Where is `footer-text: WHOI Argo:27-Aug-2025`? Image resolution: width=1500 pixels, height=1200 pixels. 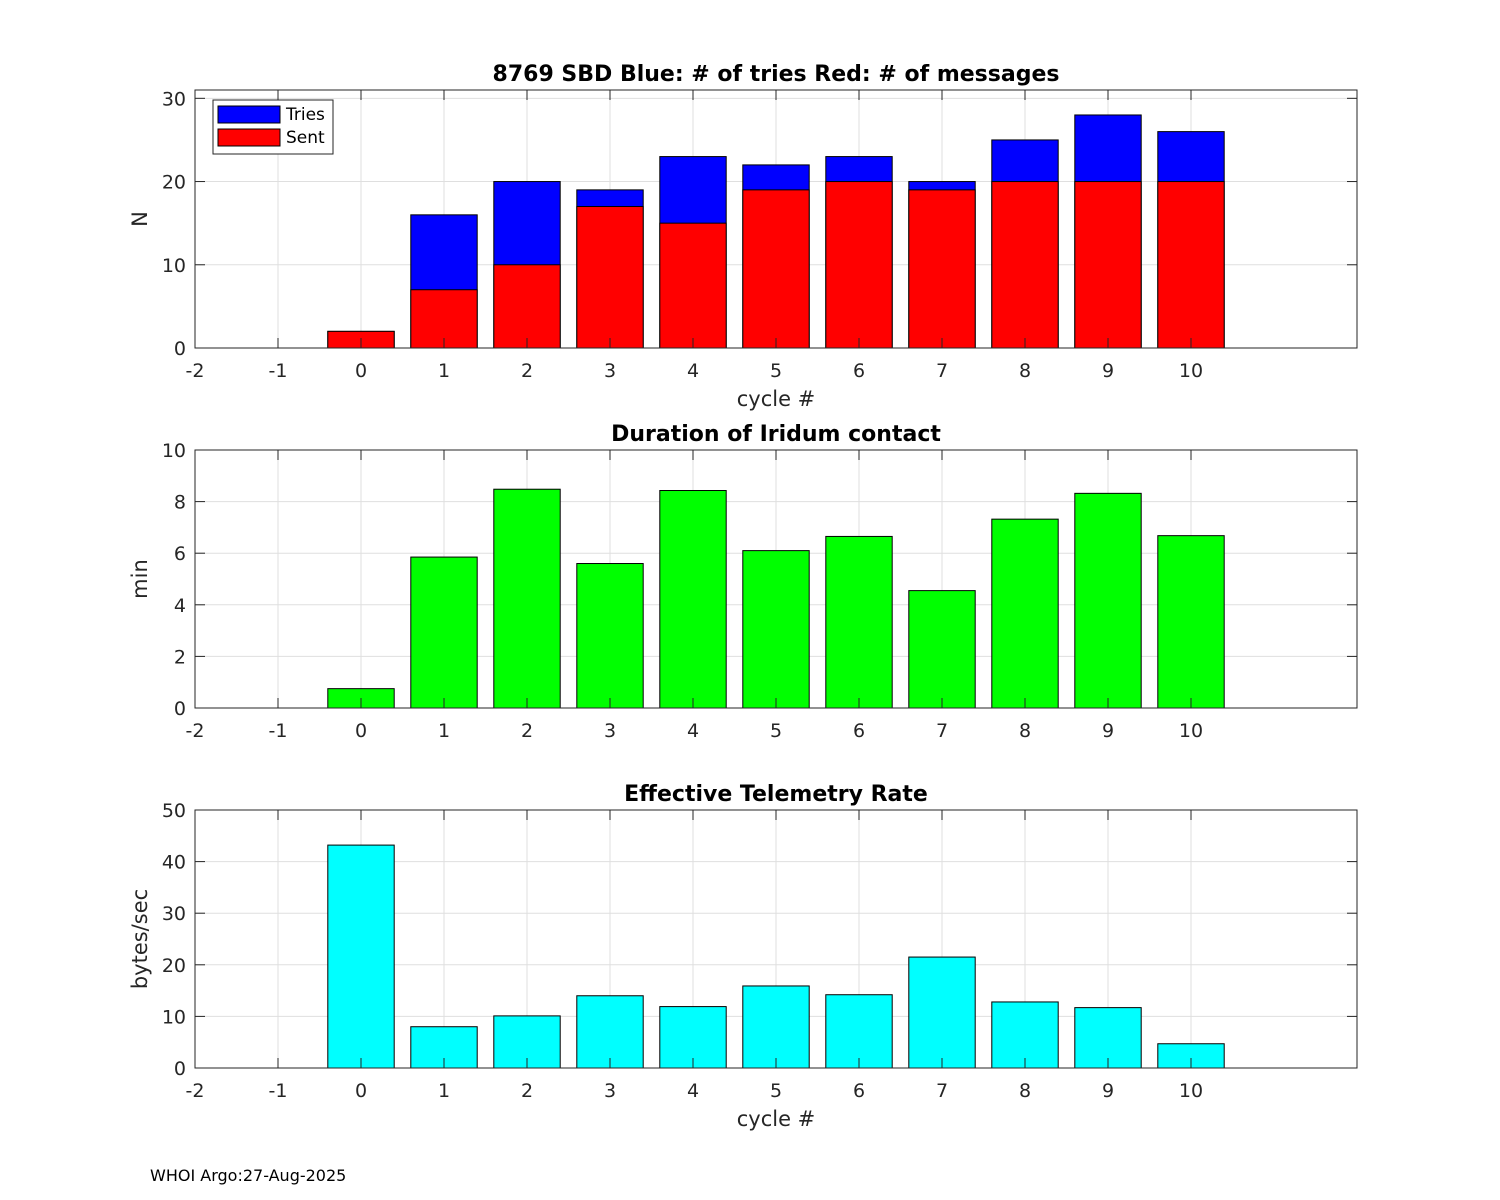 footer-text: WHOI Argo:27-Aug-2025 is located at coordinates (248, 1175).